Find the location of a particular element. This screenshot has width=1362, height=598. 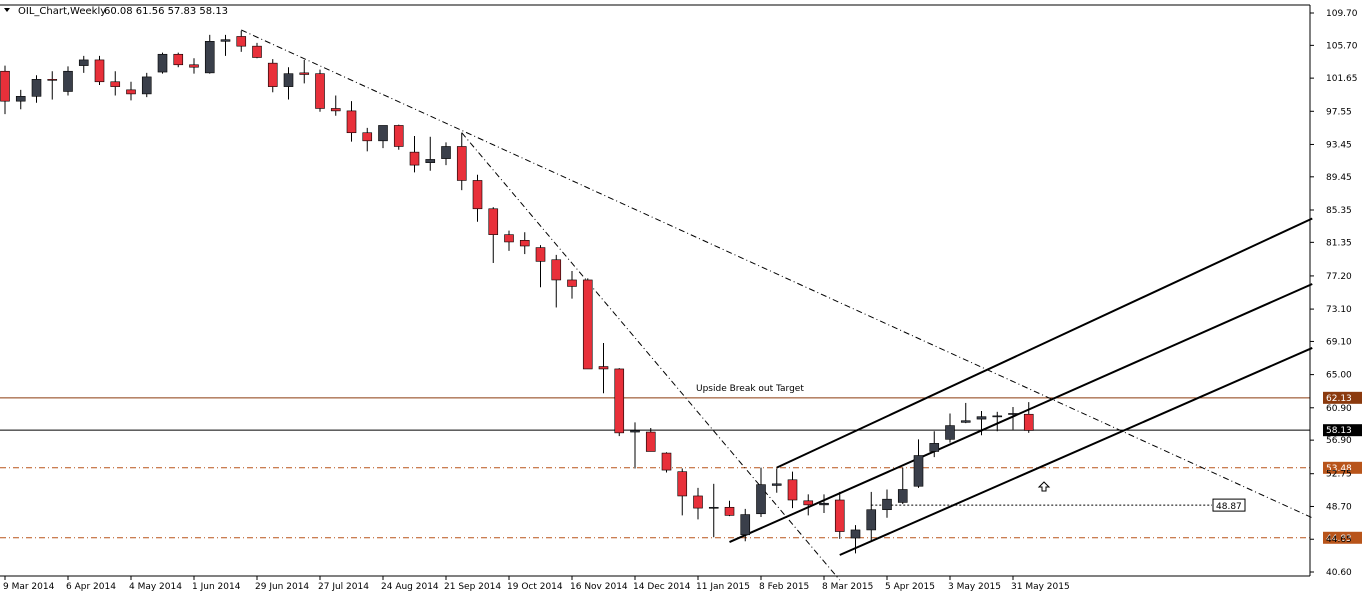

y-tick-label: 105.70 is located at coordinates (1342, 46).